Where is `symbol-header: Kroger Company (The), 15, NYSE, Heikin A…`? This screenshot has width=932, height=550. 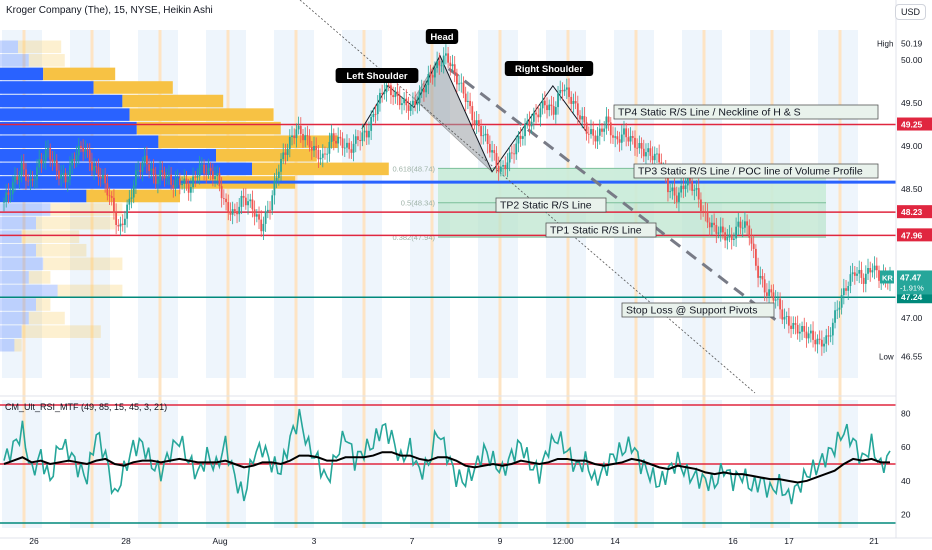
symbol-header: Kroger Company (The), 15, NYSE, Heikin A… is located at coordinates (109, 10).